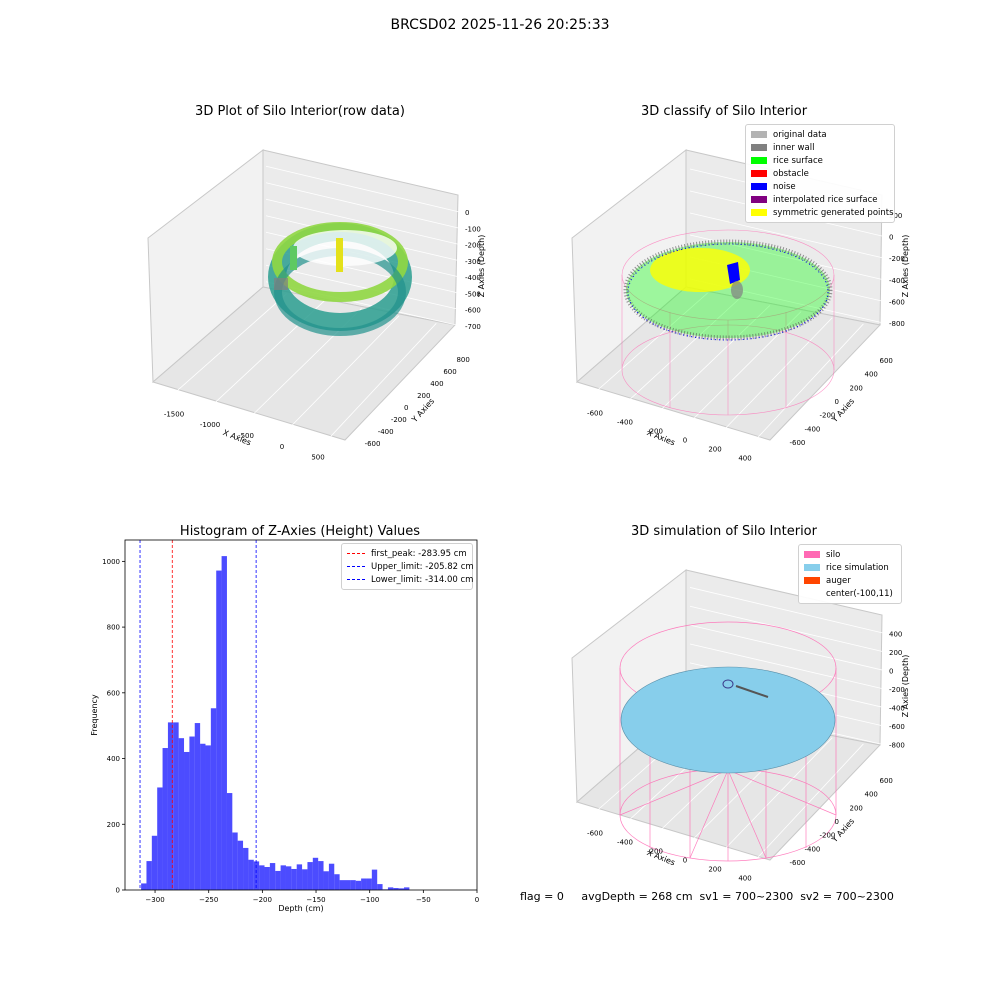  What do you see at coordinates (595, 414) in the screenshot?
I see `p2-xtick-label: -600` at bounding box center [595, 414].